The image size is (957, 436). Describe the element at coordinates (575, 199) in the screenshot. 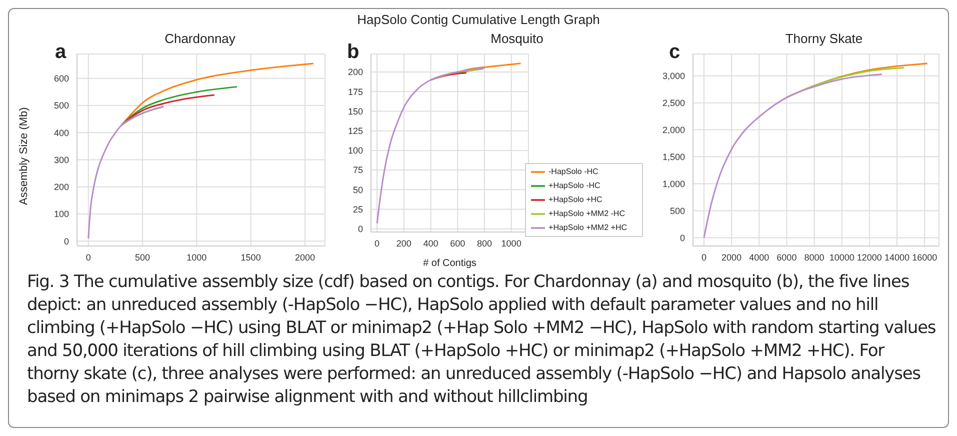

I see `legend-label: +HapSolo +HC` at that location.